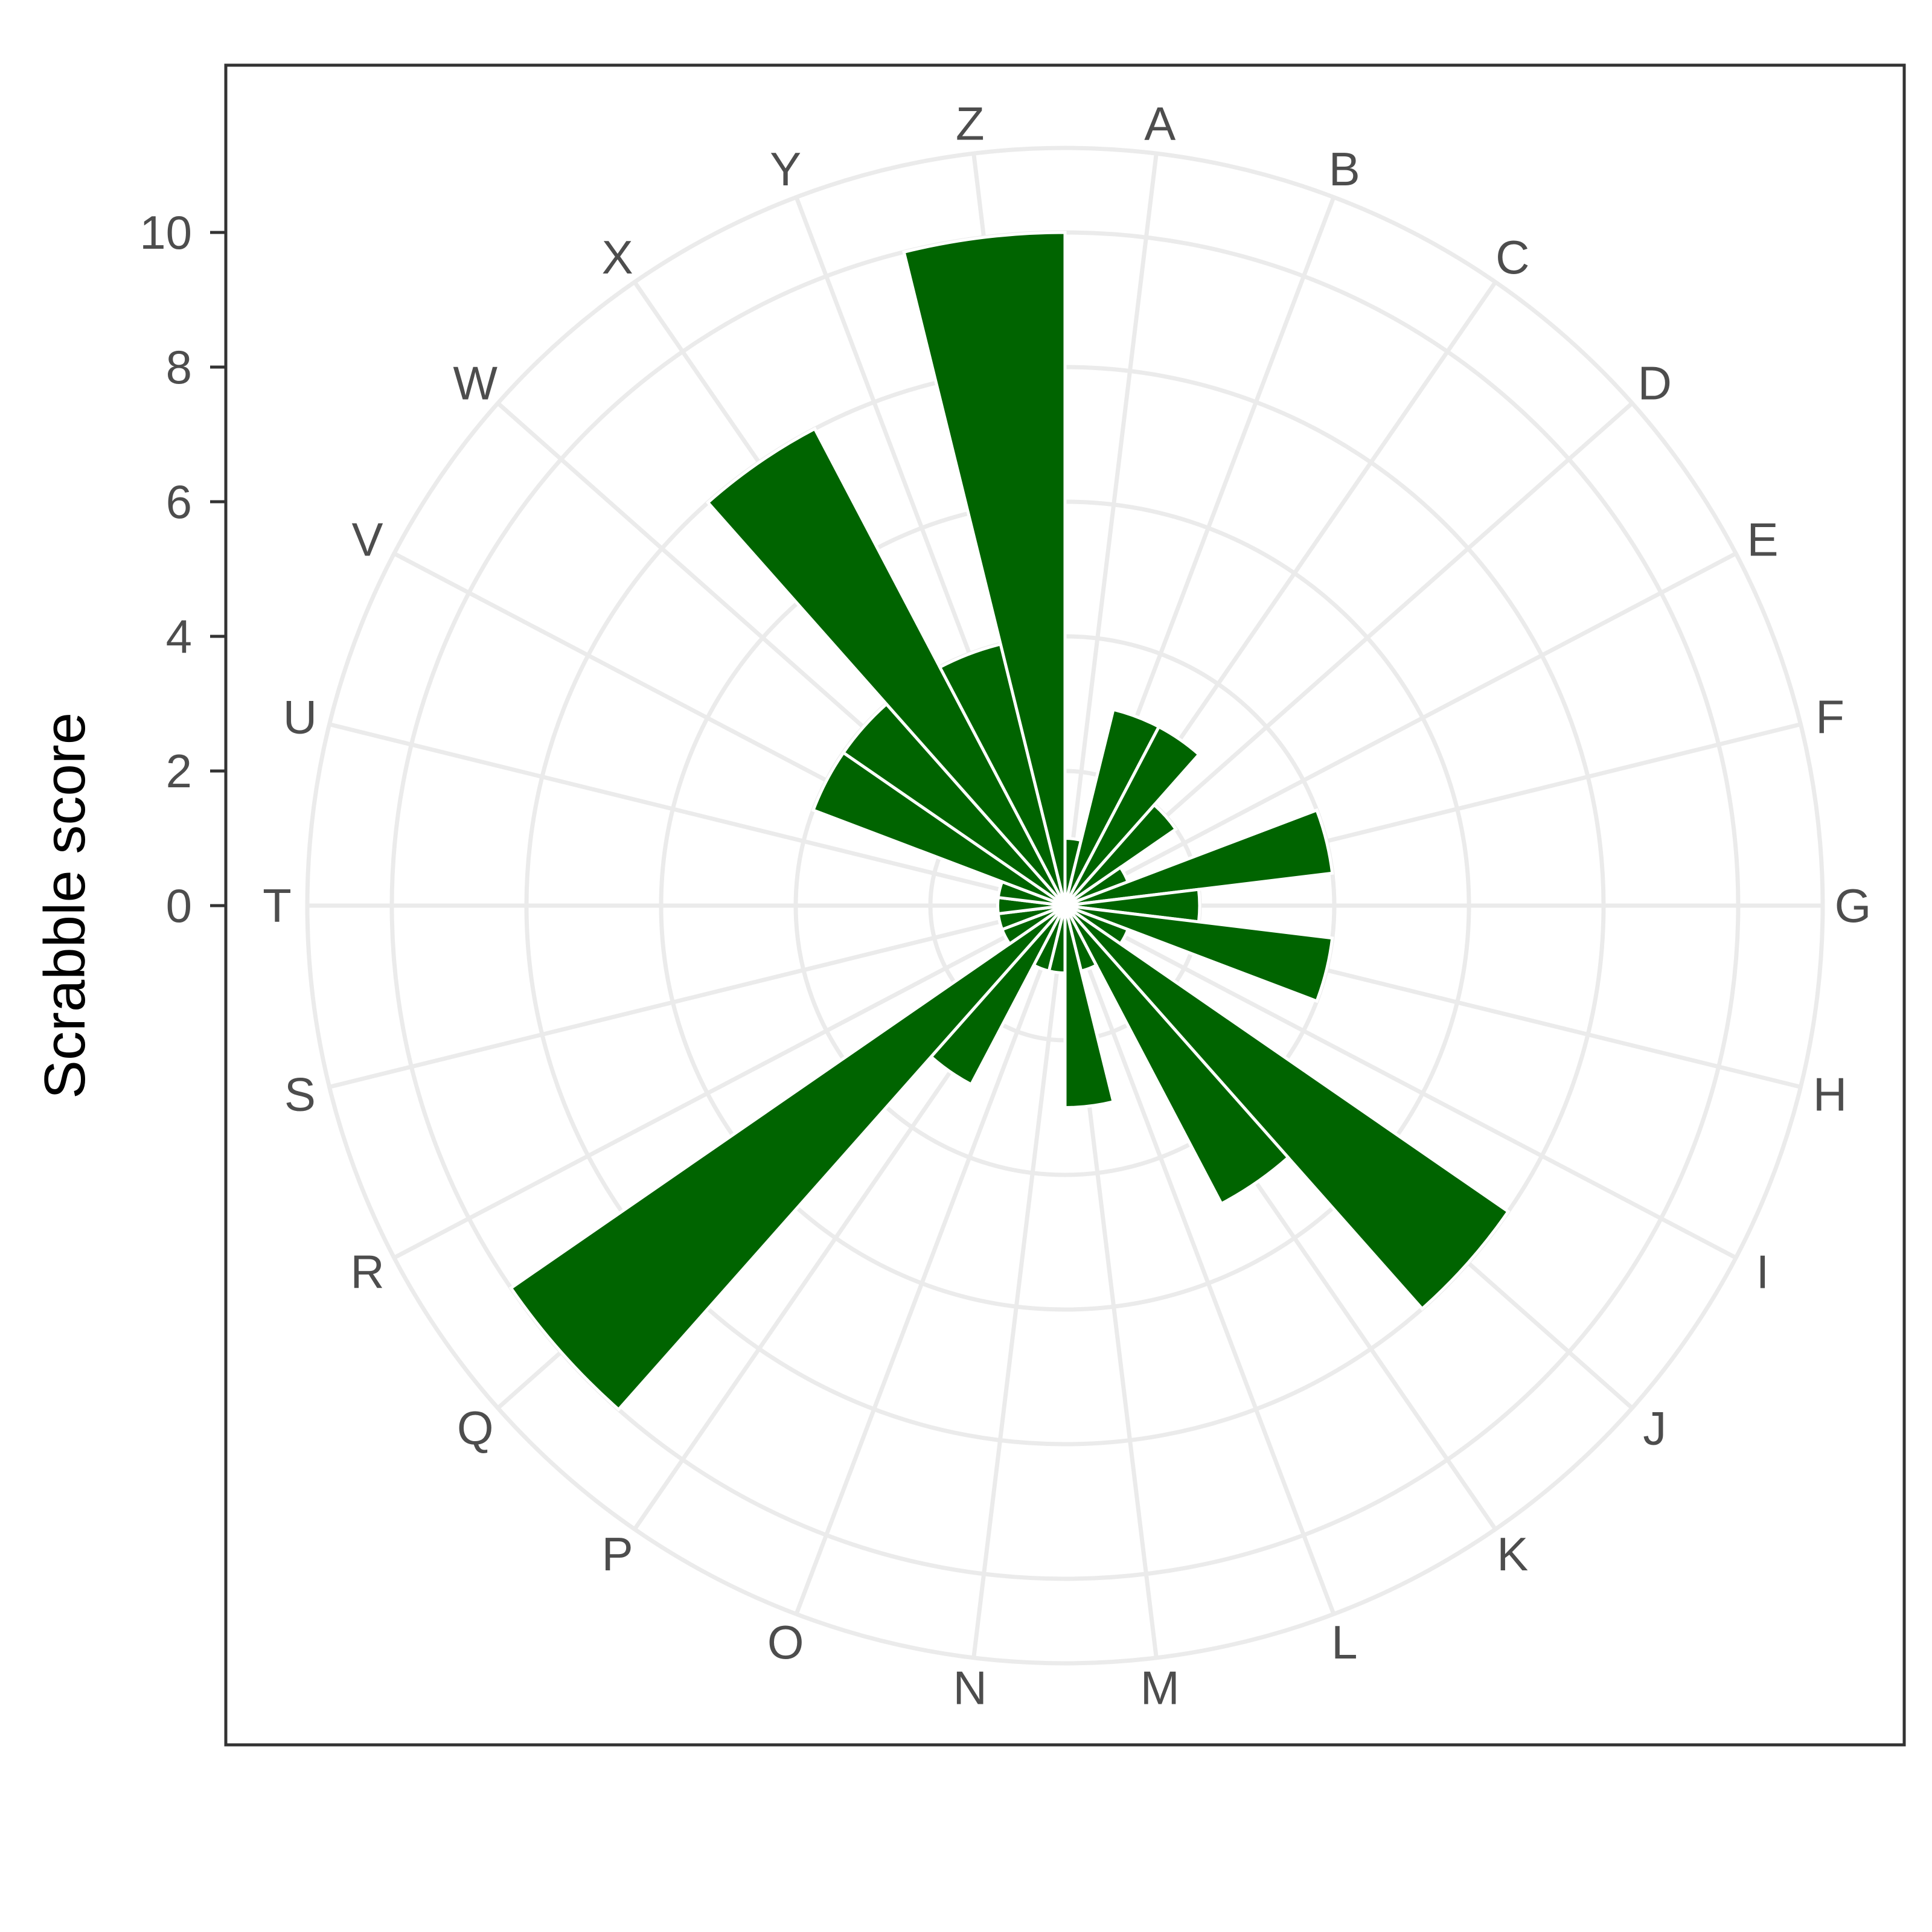  What do you see at coordinates (367, 540) in the screenshot?
I see `category-label-v: V` at bounding box center [367, 540].